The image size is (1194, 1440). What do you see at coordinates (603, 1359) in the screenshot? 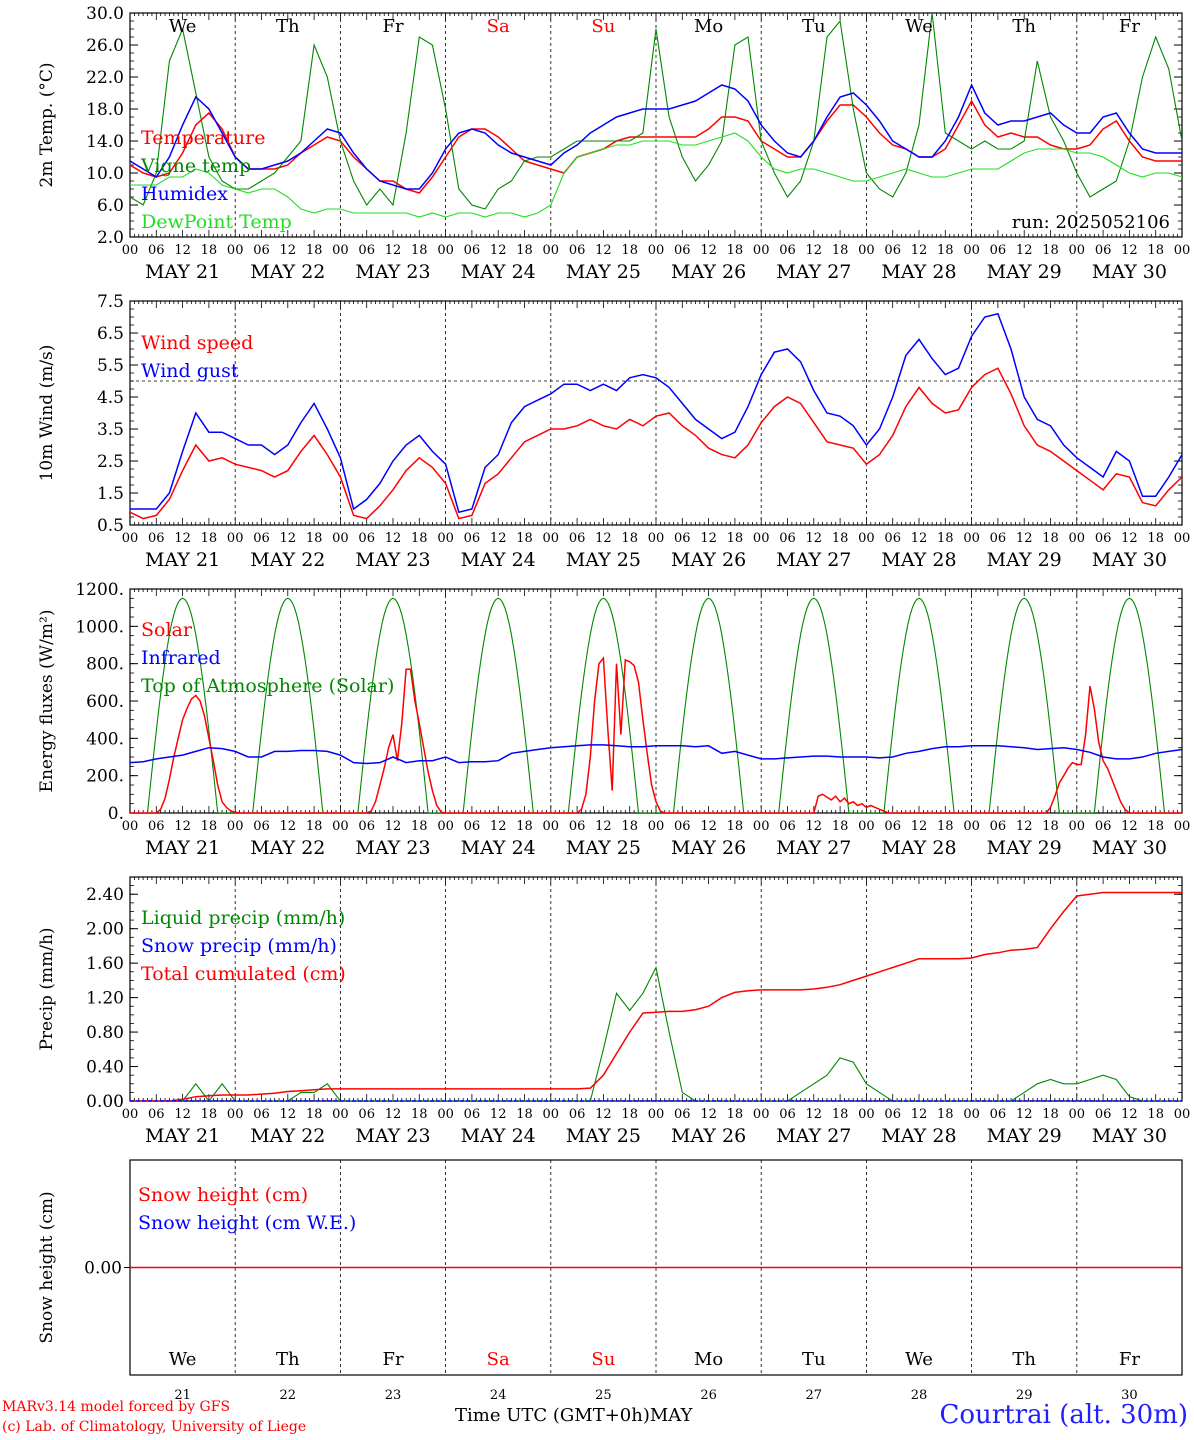
I see `weekday-label: Su` at bounding box center [603, 1359].